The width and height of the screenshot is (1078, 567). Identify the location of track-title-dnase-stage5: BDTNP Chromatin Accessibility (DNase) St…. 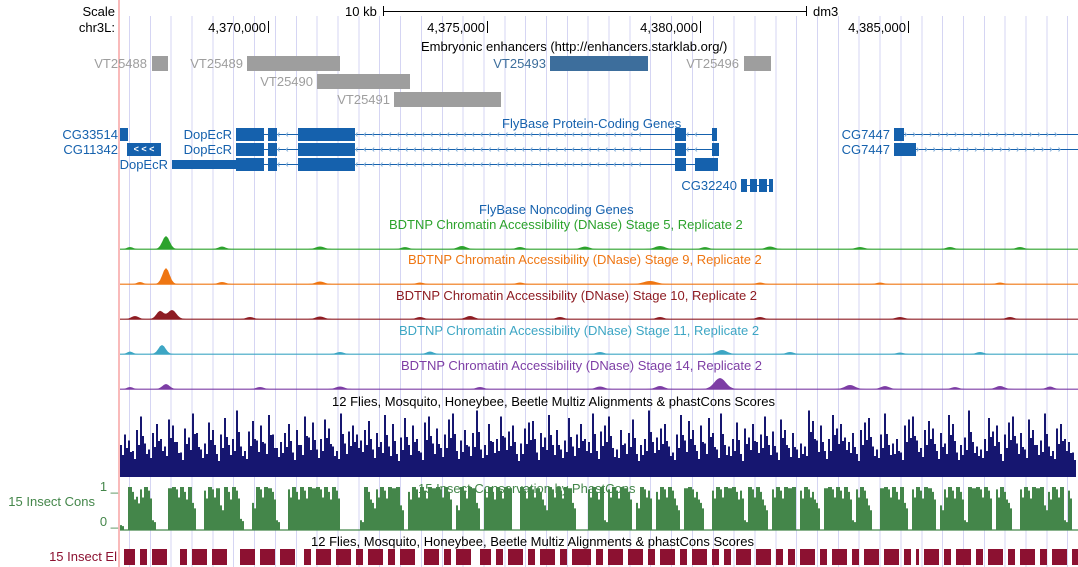
(566, 224).